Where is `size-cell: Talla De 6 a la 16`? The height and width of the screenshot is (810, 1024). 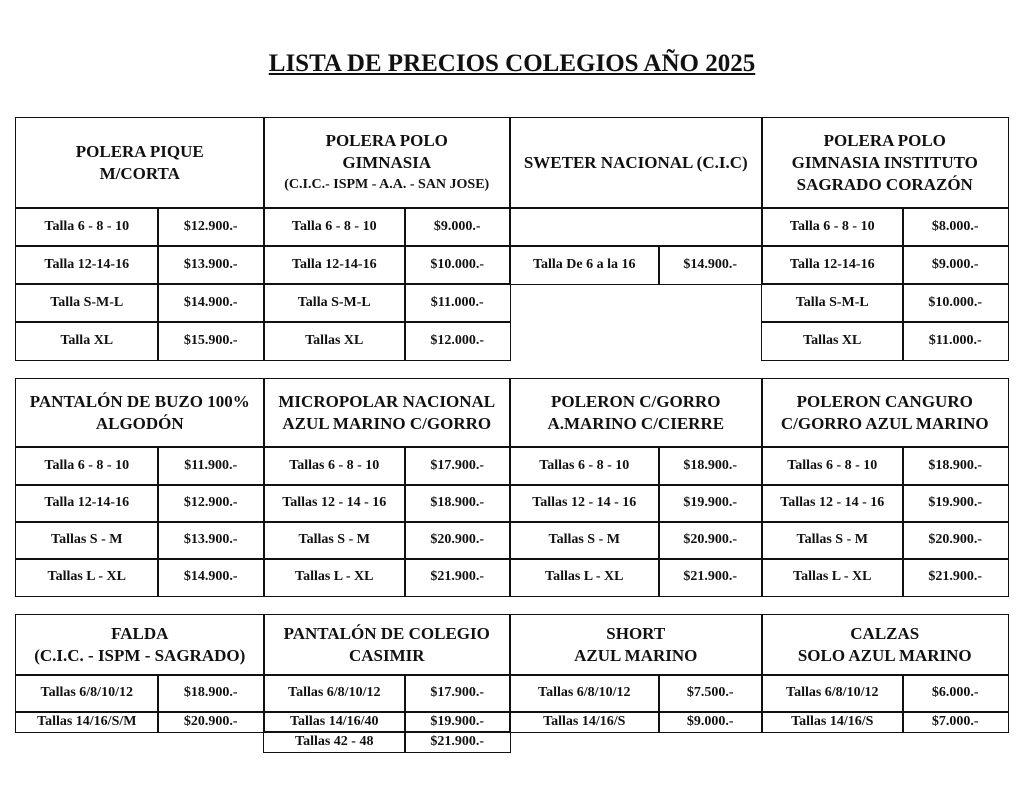 size-cell: Talla De 6 a la 16 is located at coordinates (584, 265).